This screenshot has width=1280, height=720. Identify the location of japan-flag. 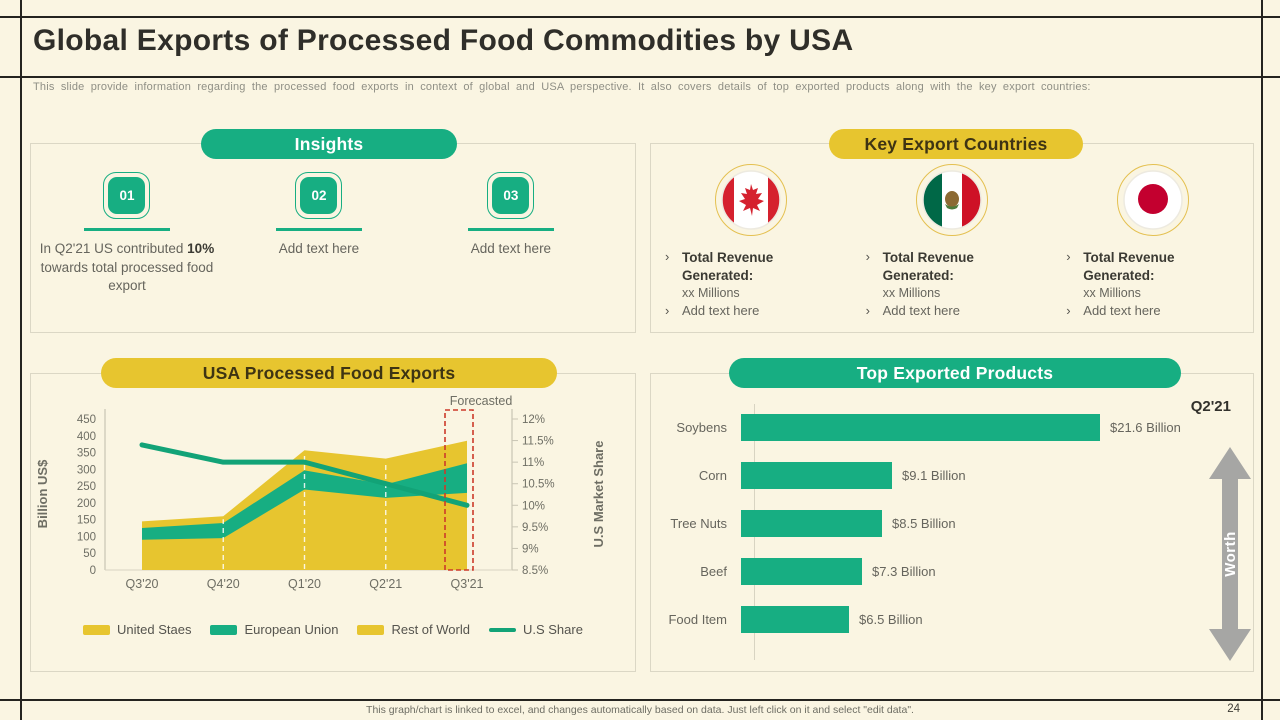
(1152, 200).